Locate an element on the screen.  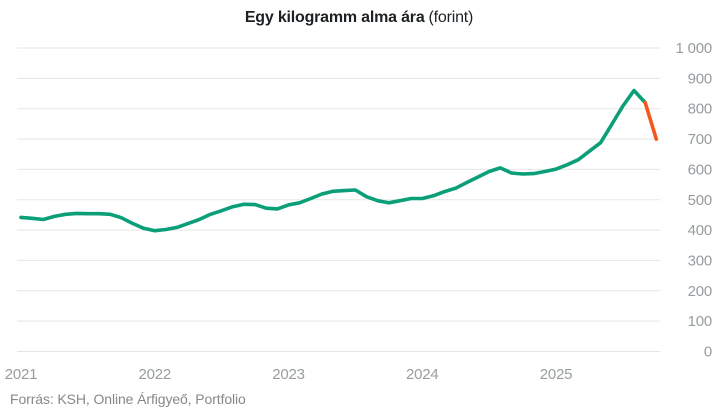
x-axis-label: 2022 is located at coordinates (155, 374).